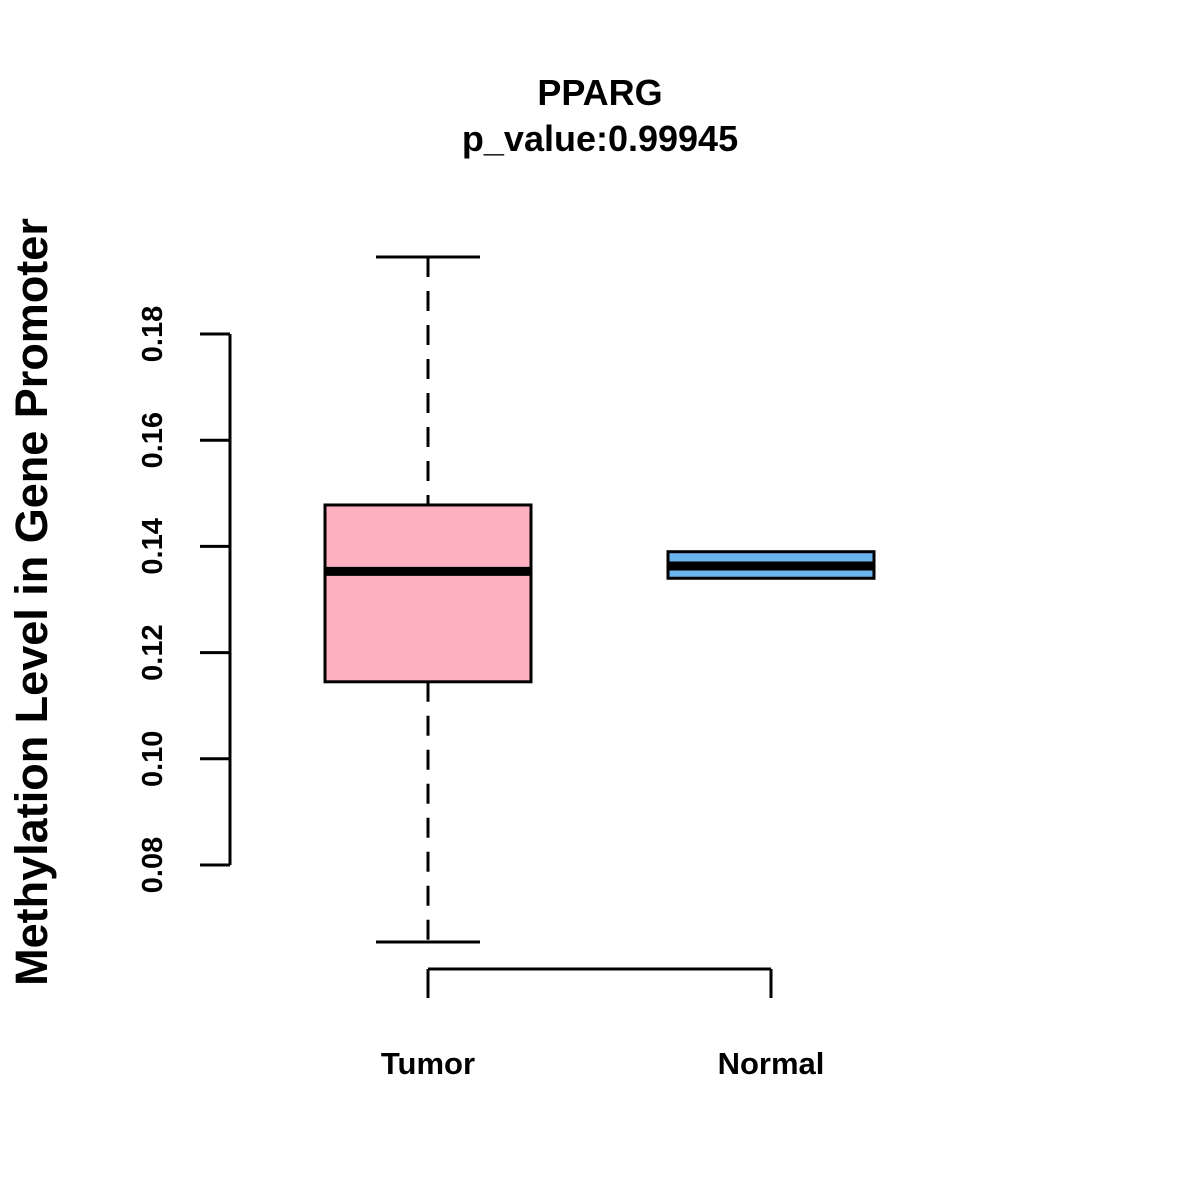 The height and width of the screenshot is (1200, 1200). I want to click on chart-subtitle: p_value:0.99945, so click(600, 138).